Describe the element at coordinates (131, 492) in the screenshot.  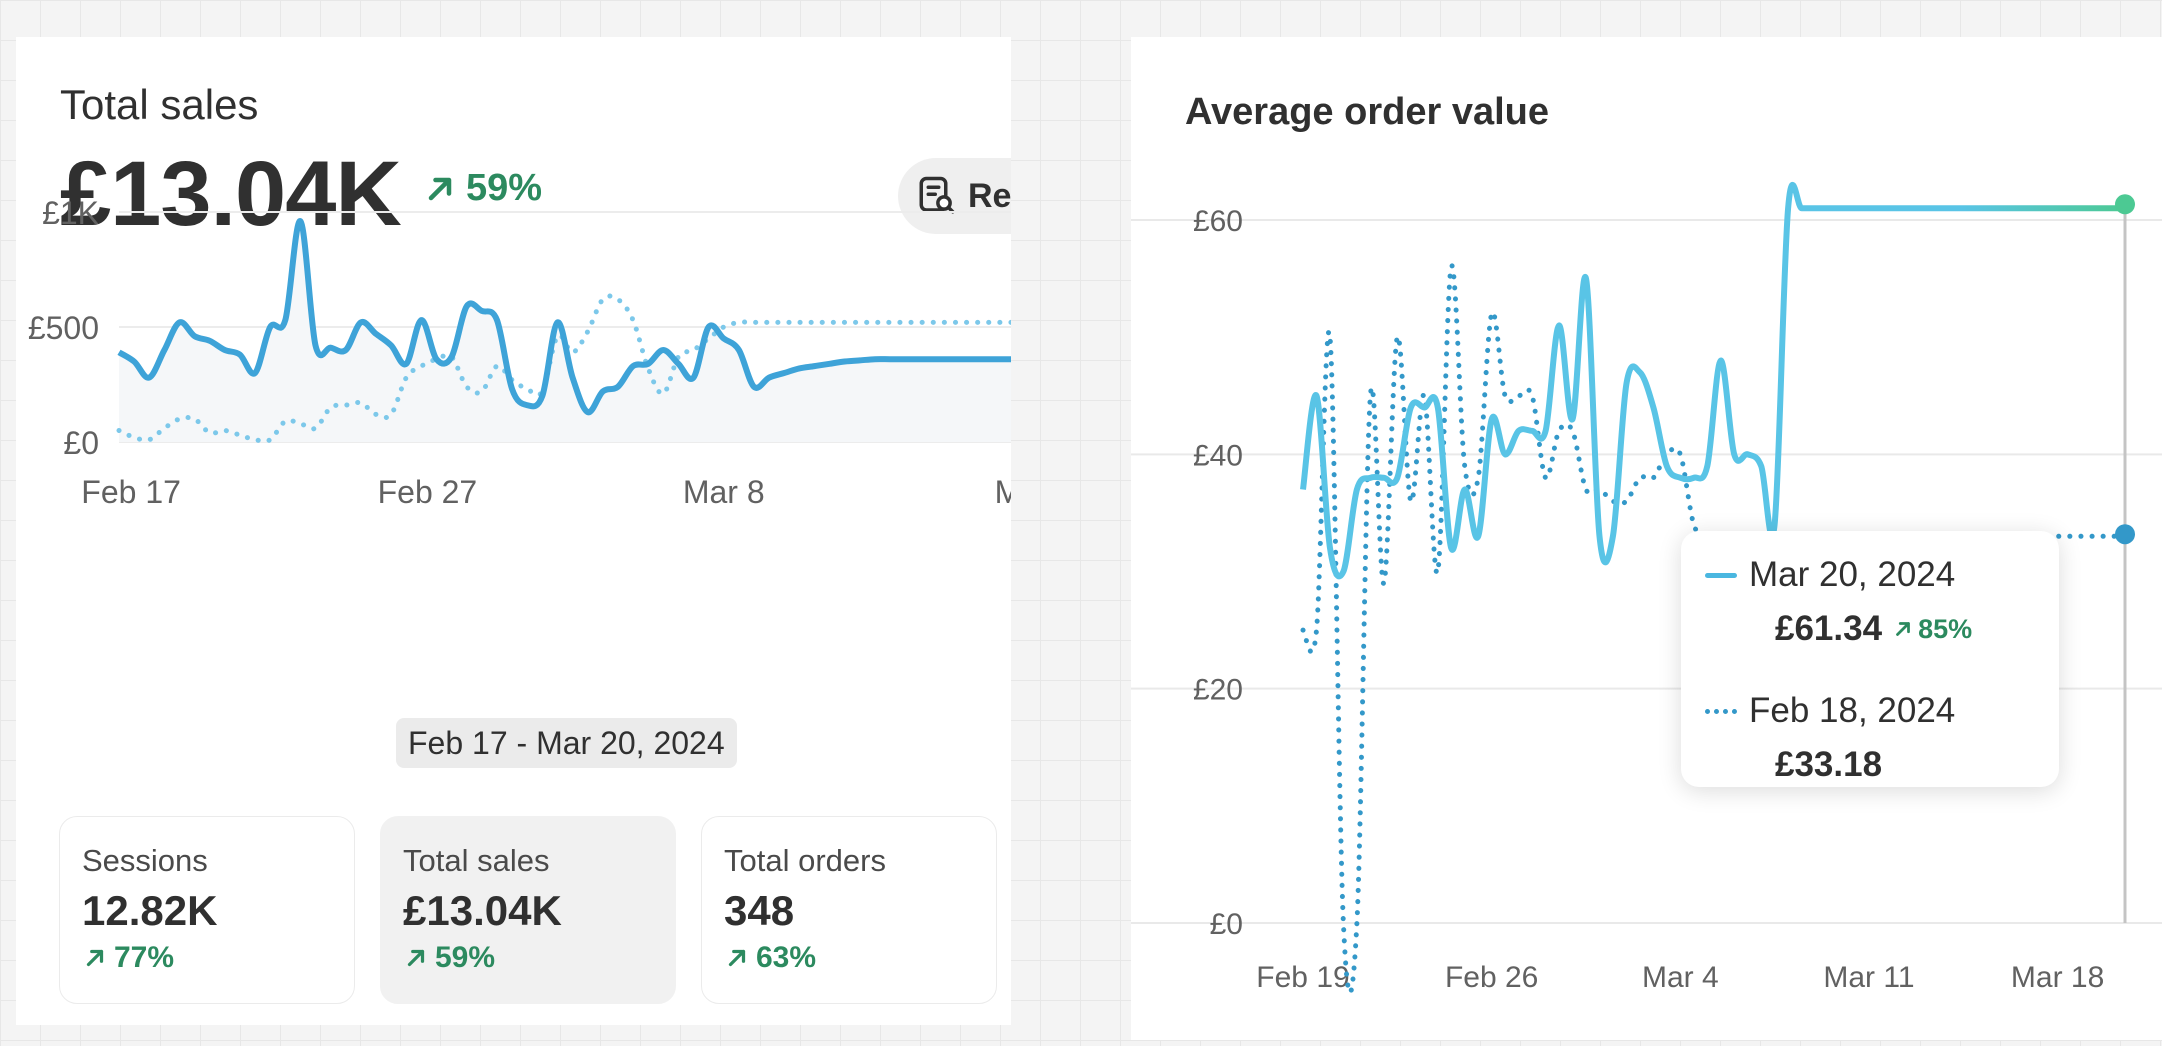
I see `x-tick-label: Feb 17` at that location.